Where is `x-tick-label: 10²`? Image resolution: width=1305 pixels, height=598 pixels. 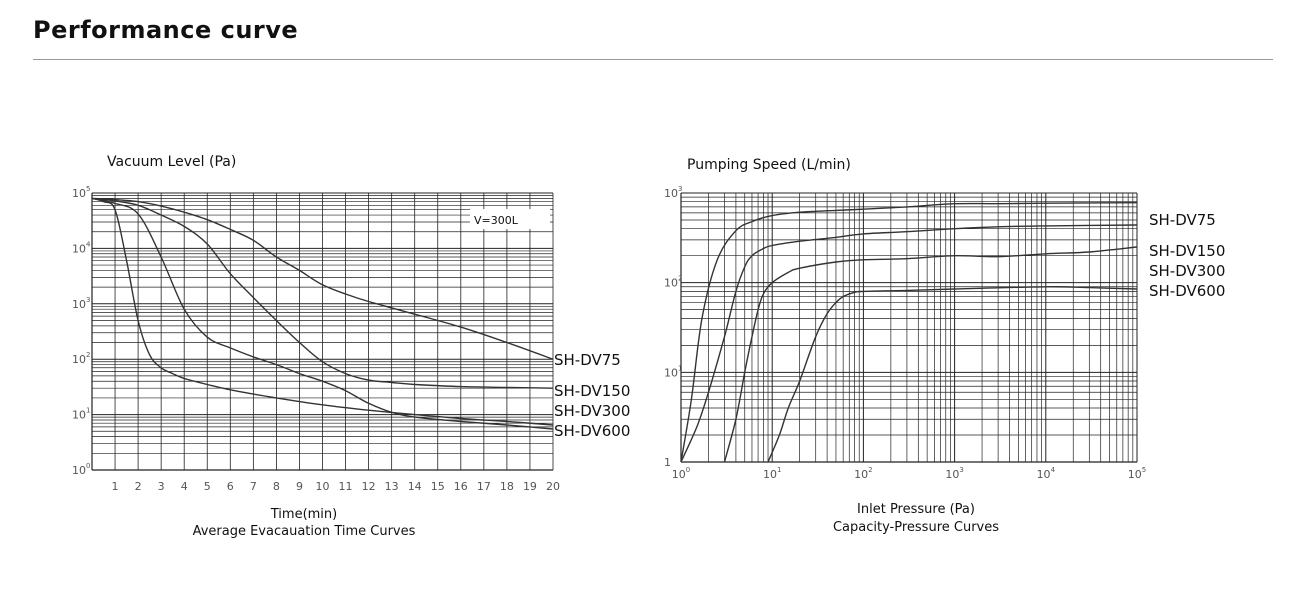
x-tick-label: 10² is located at coordinates (863, 473).